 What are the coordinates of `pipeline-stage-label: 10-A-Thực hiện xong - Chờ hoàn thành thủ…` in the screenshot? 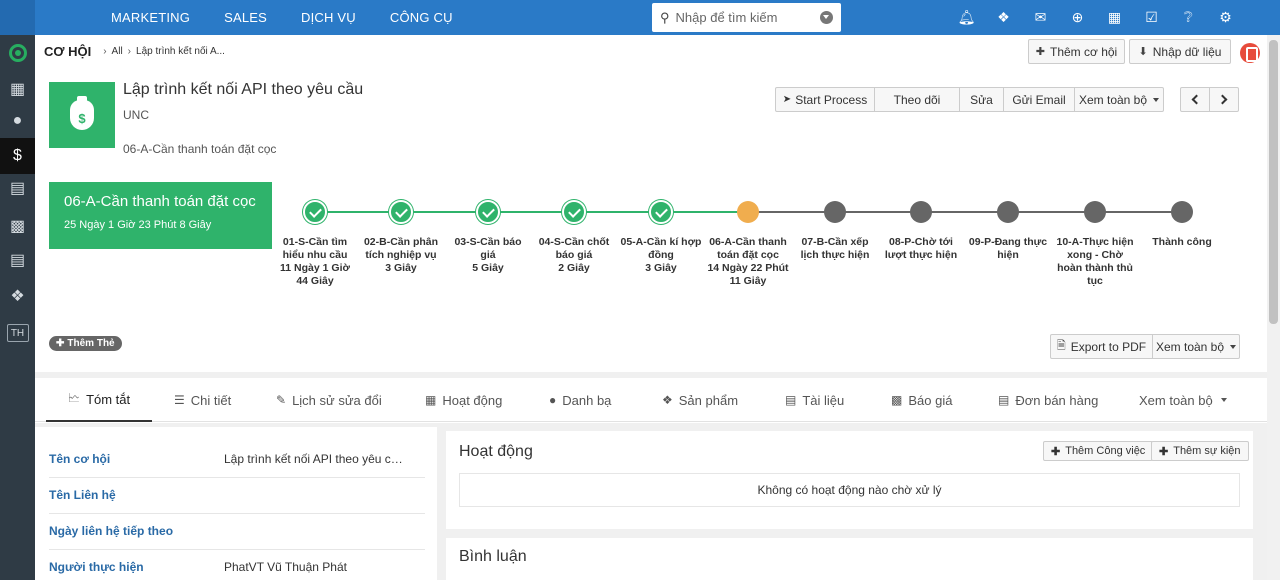 It's located at (1095, 261).